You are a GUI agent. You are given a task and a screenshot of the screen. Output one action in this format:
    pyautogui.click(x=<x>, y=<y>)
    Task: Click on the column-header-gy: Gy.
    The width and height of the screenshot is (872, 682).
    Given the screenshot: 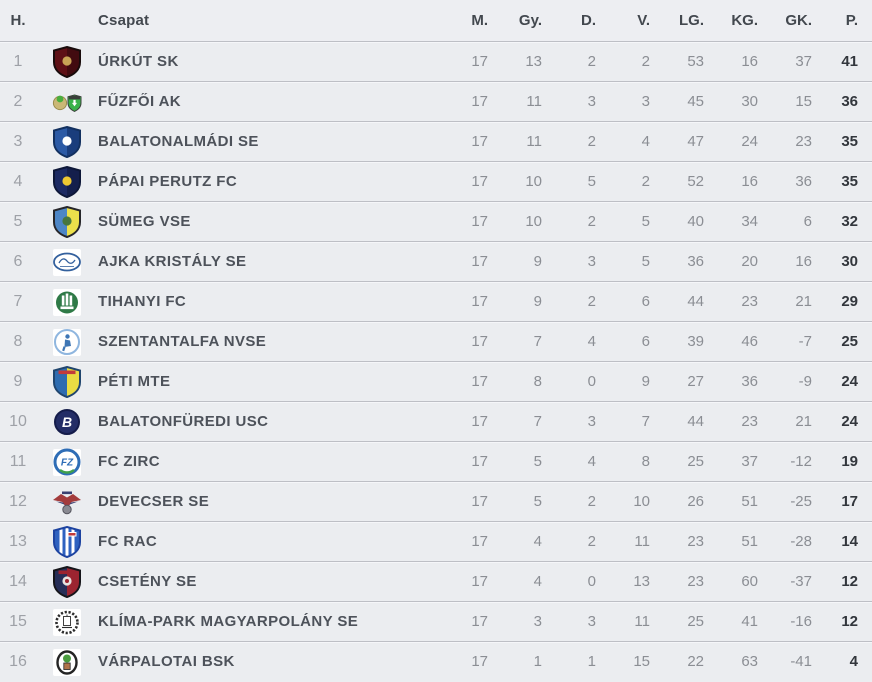 What is the action you would take?
    pyautogui.click(x=530, y=20)
    